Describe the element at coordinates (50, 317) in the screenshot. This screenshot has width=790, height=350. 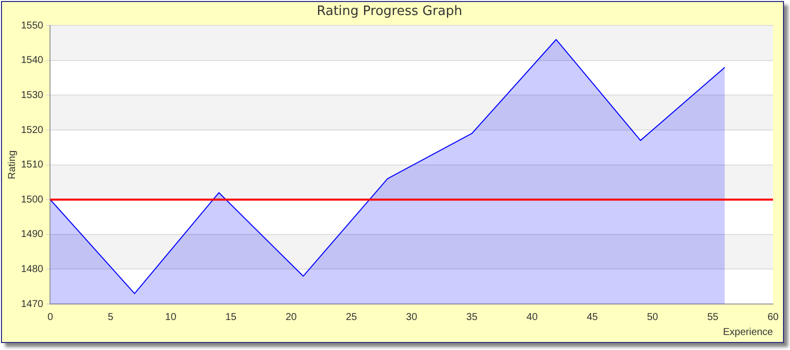
I see `x-tick-label: 0` at that location.